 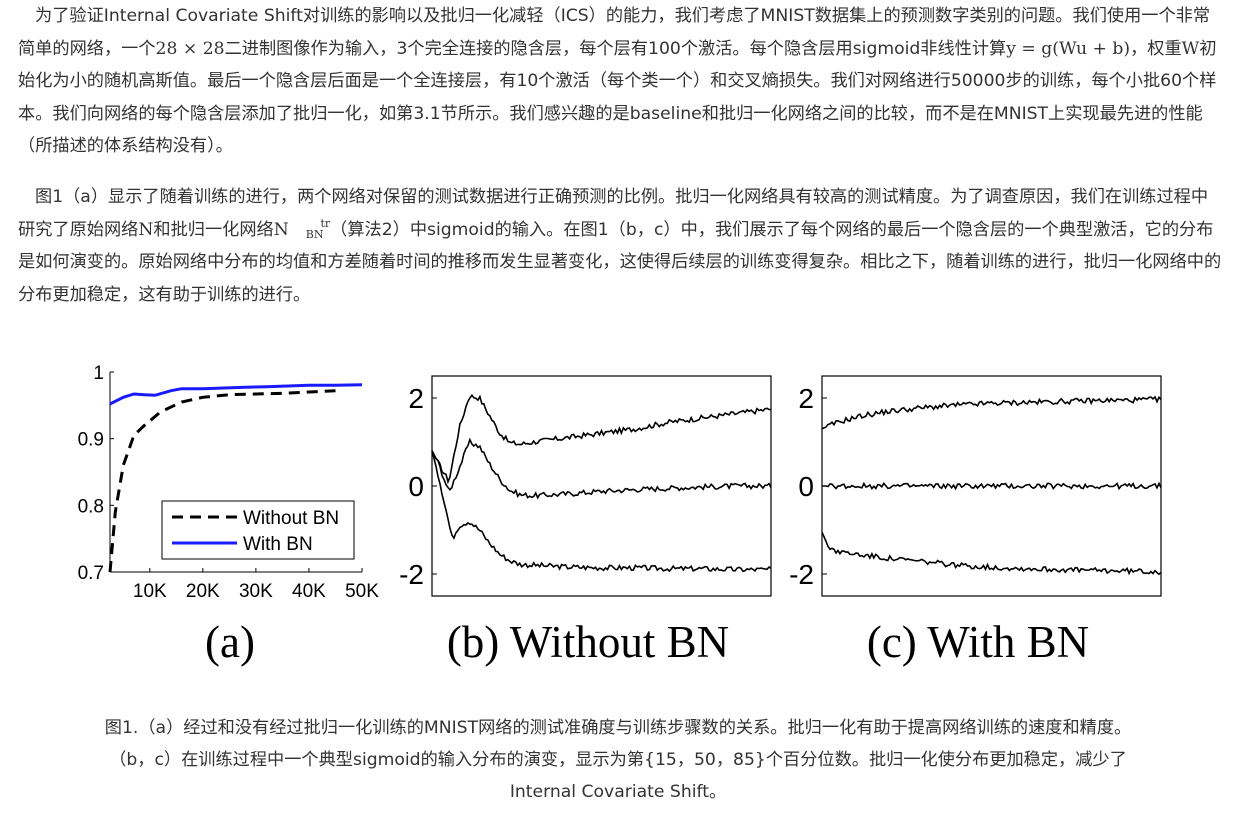 I want to click on panel-c-y-tick-label: 0, so click(x=806, y=486).